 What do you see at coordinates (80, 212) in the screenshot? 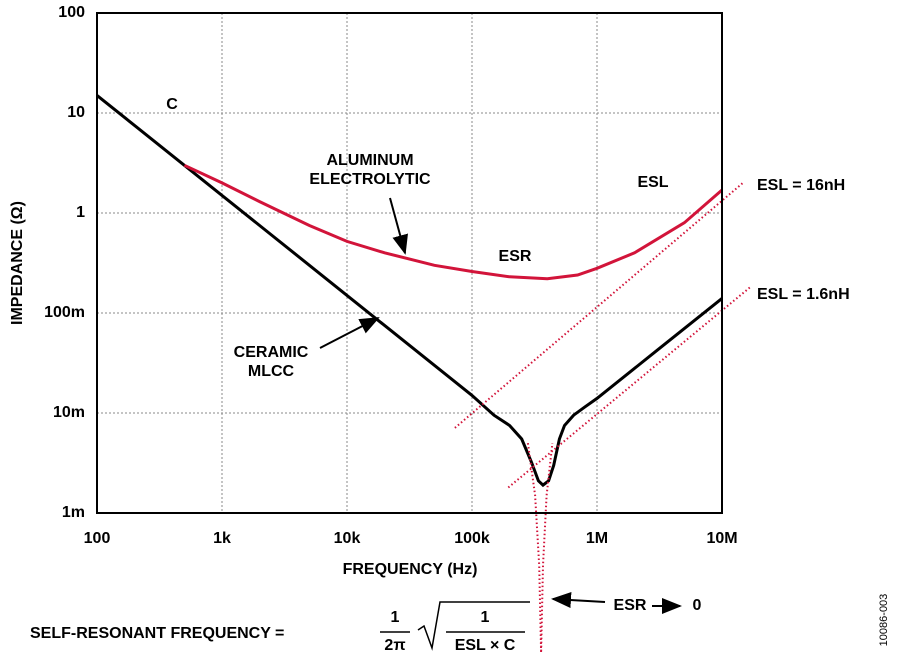
I see `y-tick-label: 1` at bounding box center [80, 212].